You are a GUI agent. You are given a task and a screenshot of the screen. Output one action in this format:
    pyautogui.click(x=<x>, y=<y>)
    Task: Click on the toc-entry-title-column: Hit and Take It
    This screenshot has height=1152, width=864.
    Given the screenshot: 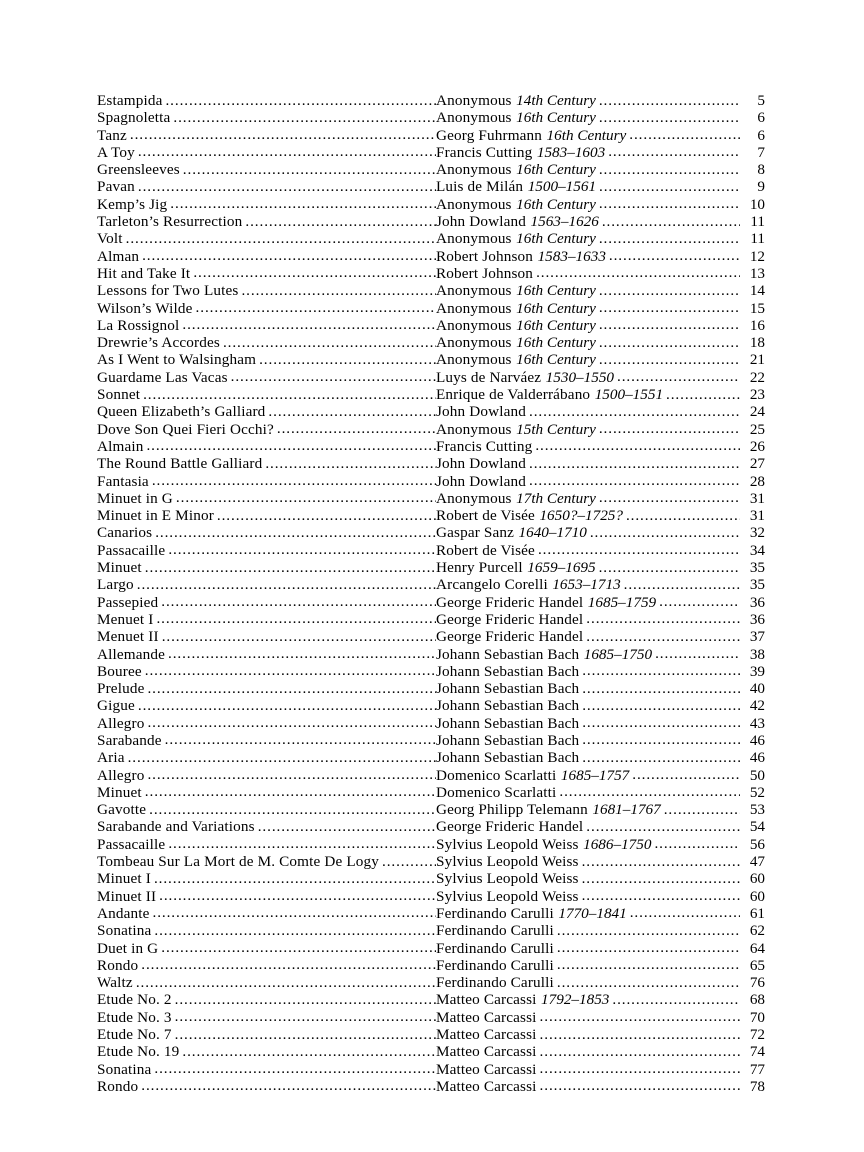 What is the action you would take?
    pyautogui.click(x=266, y=273)
    